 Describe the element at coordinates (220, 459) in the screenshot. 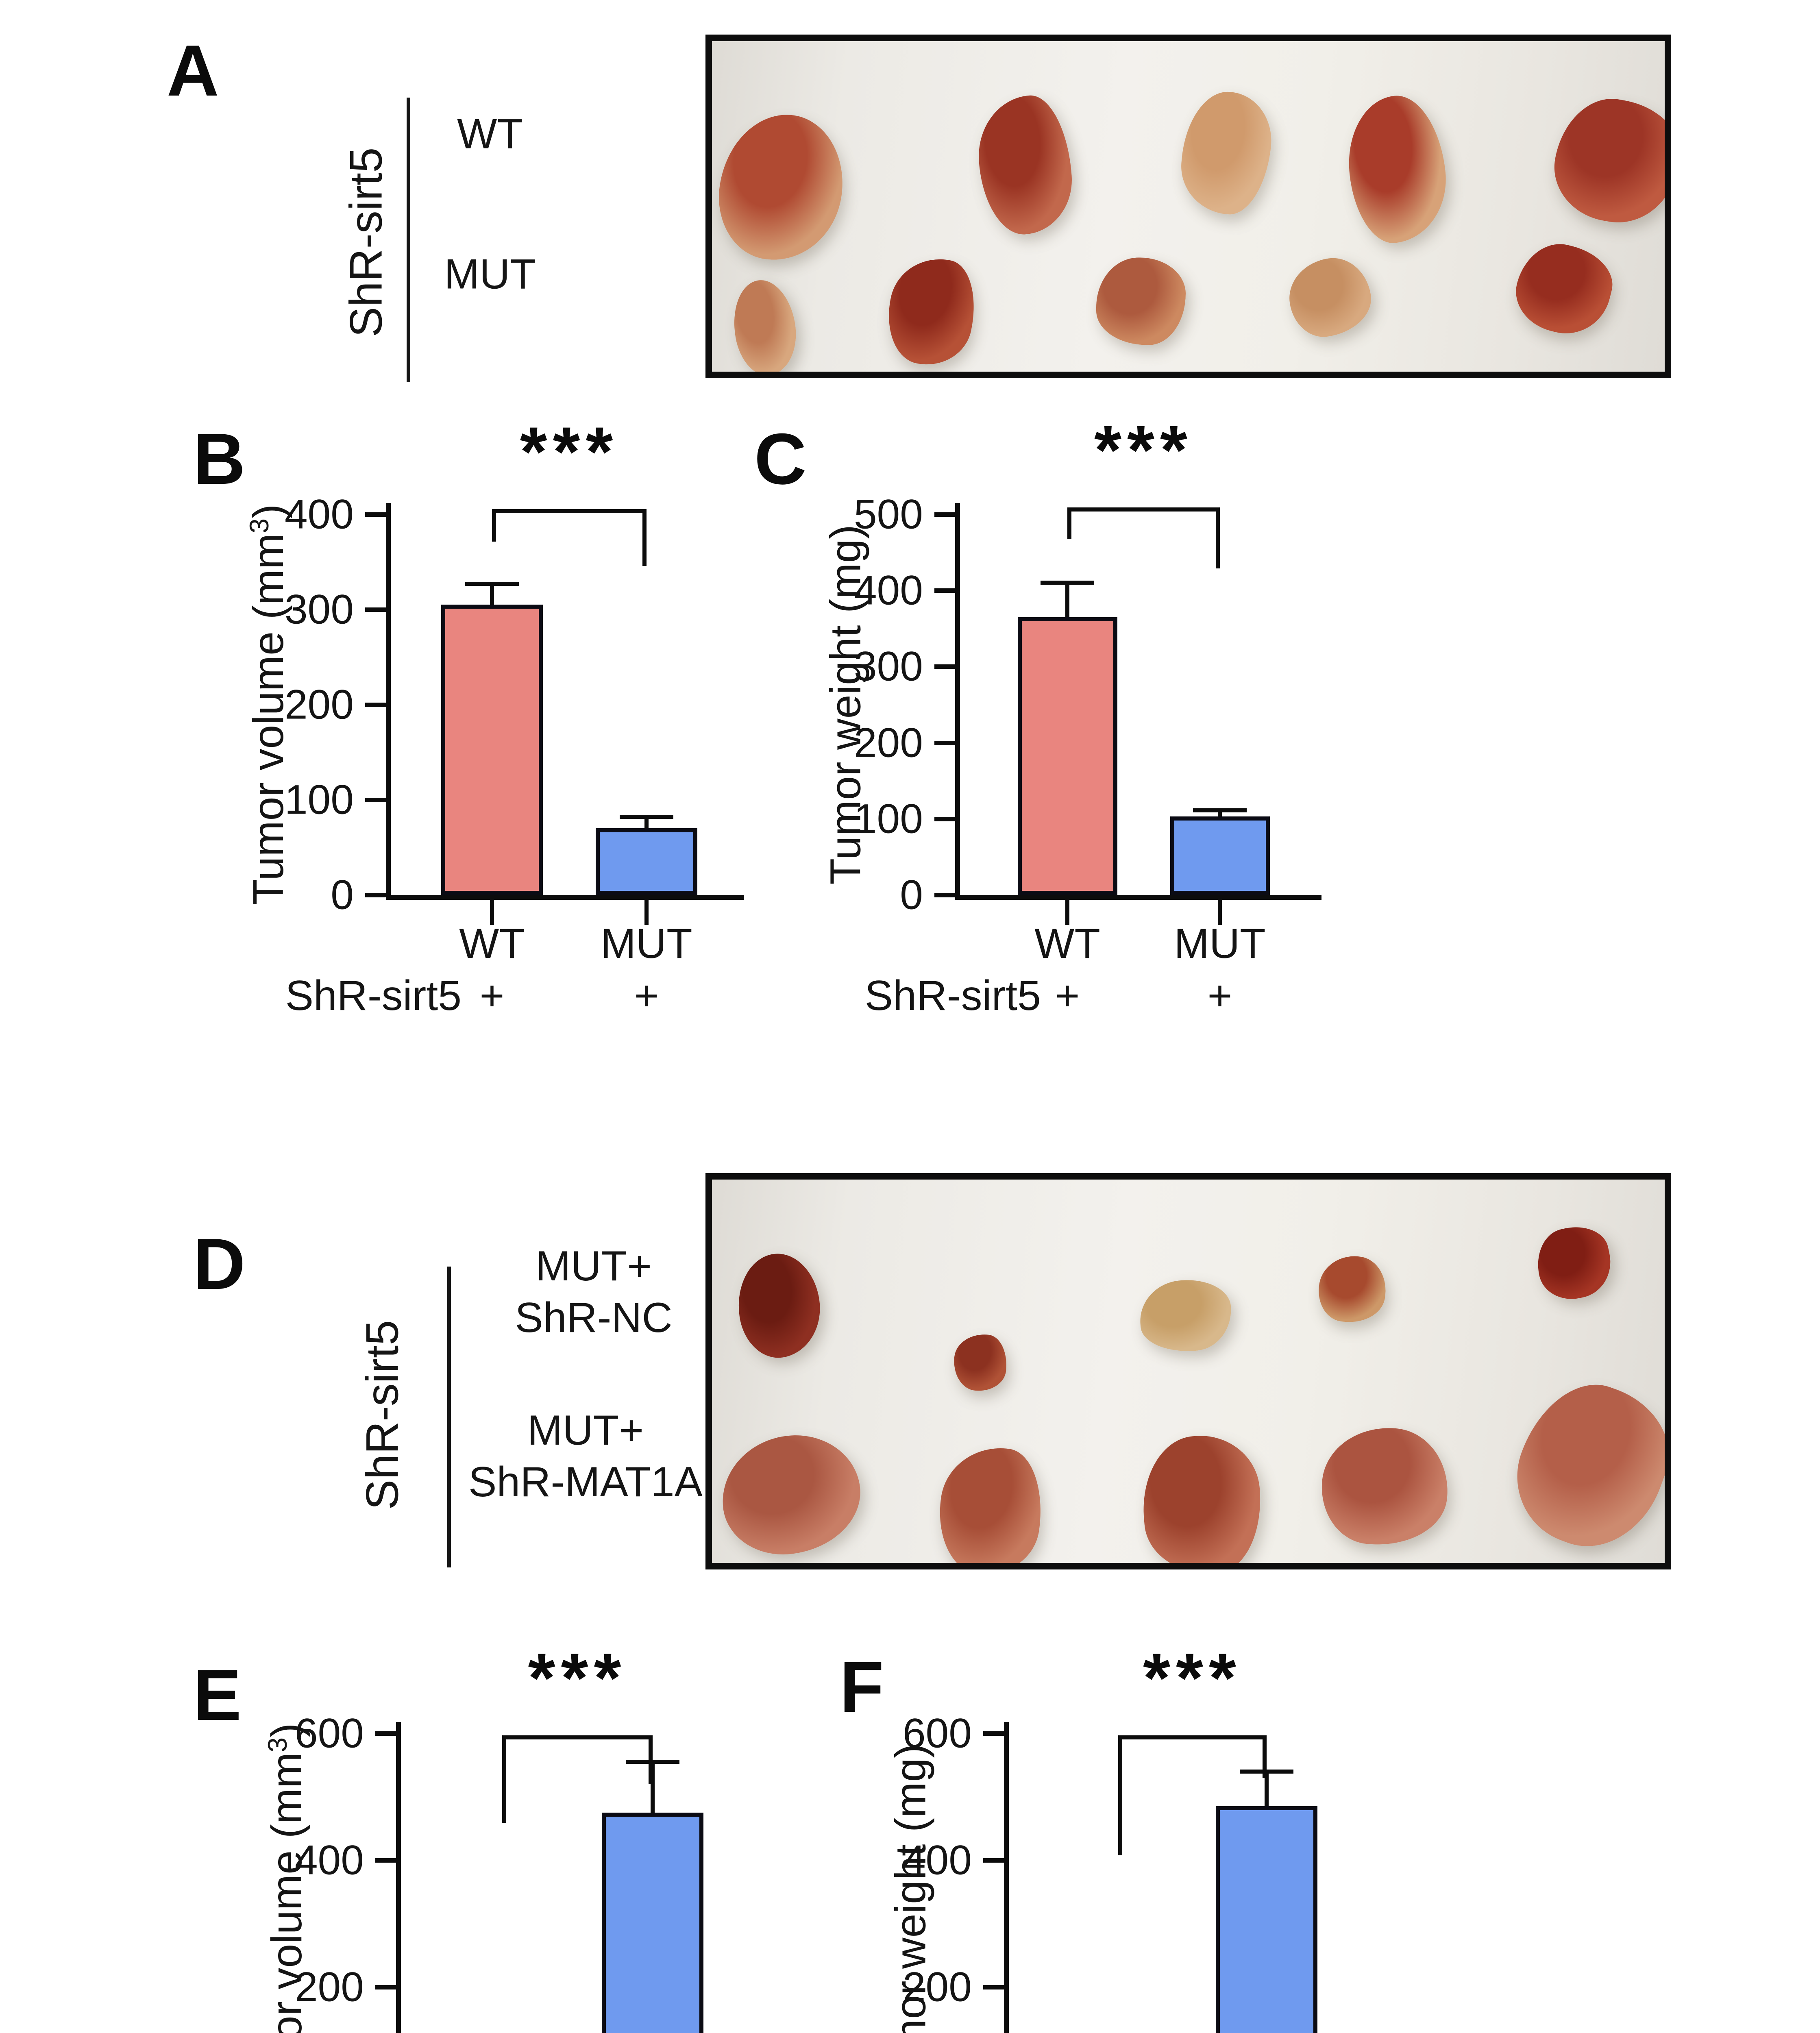

I see `panel-label-b: B` at that location.